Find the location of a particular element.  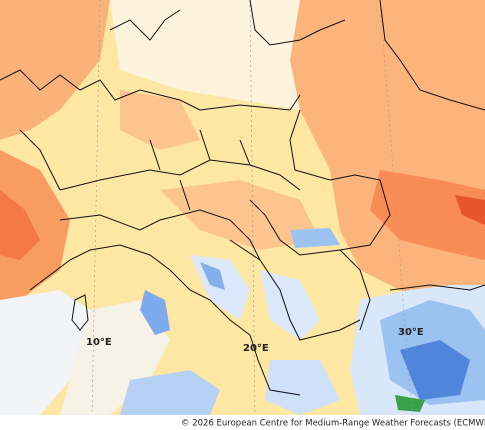

labels: 10°E 20°E 30°E is located at coordinates (255, 340).